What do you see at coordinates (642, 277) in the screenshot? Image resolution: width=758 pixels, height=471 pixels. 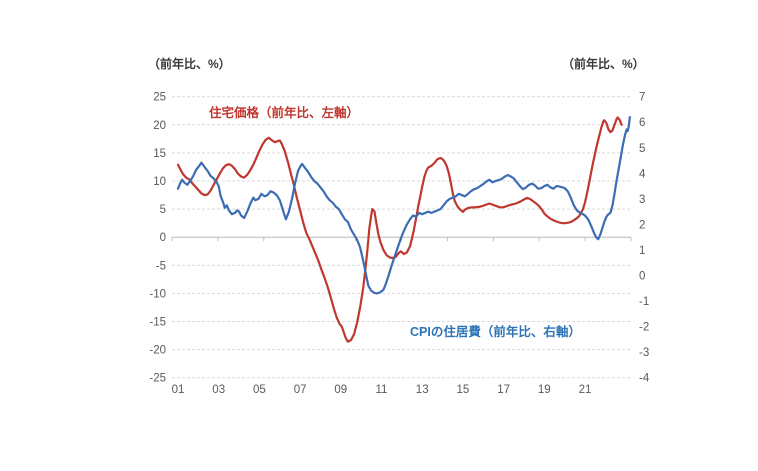 I see `right-axis-tick-label: 0` at bounding box center [642, 277].